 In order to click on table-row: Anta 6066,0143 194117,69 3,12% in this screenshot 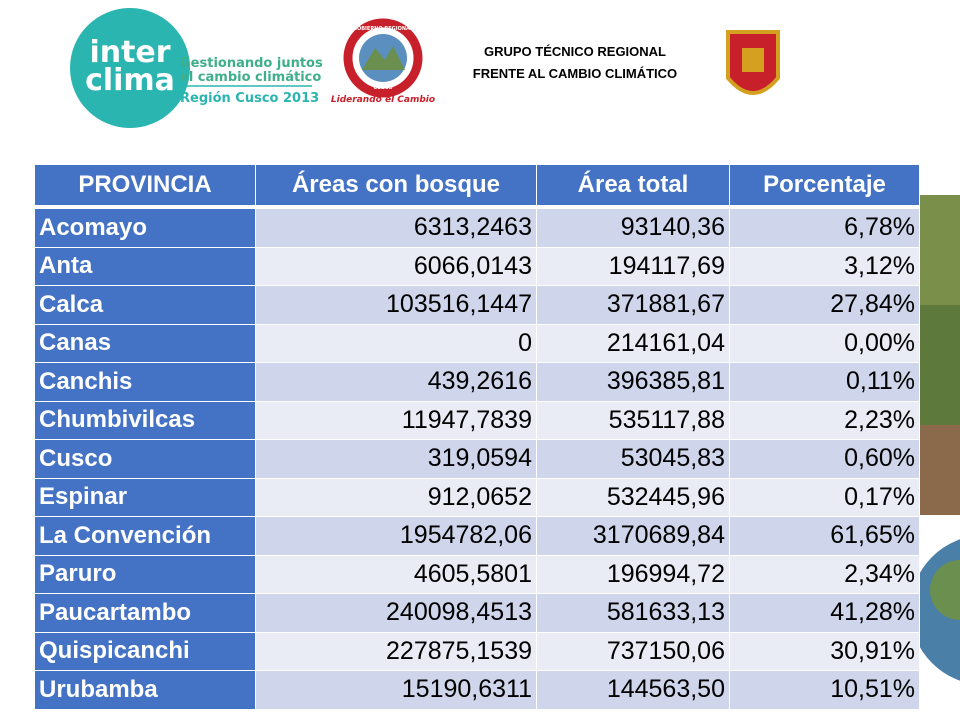, I will do `click(477, 265)`.